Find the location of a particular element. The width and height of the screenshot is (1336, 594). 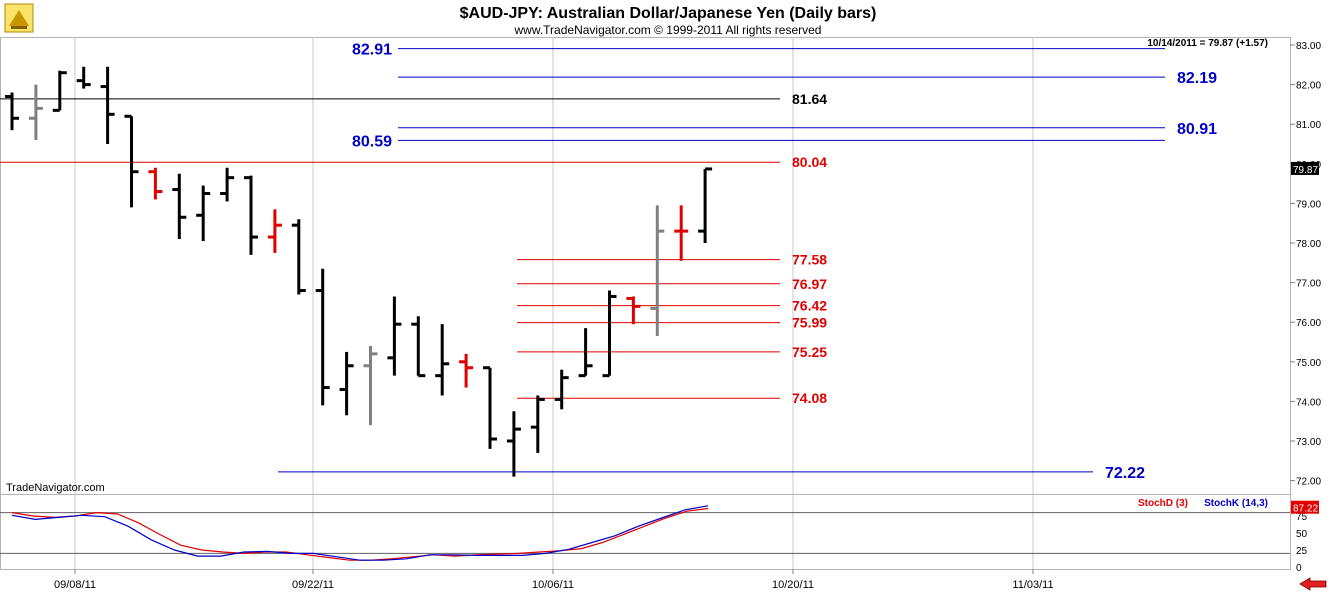

stoch-last-marker is located at coordinates (1305, 507).